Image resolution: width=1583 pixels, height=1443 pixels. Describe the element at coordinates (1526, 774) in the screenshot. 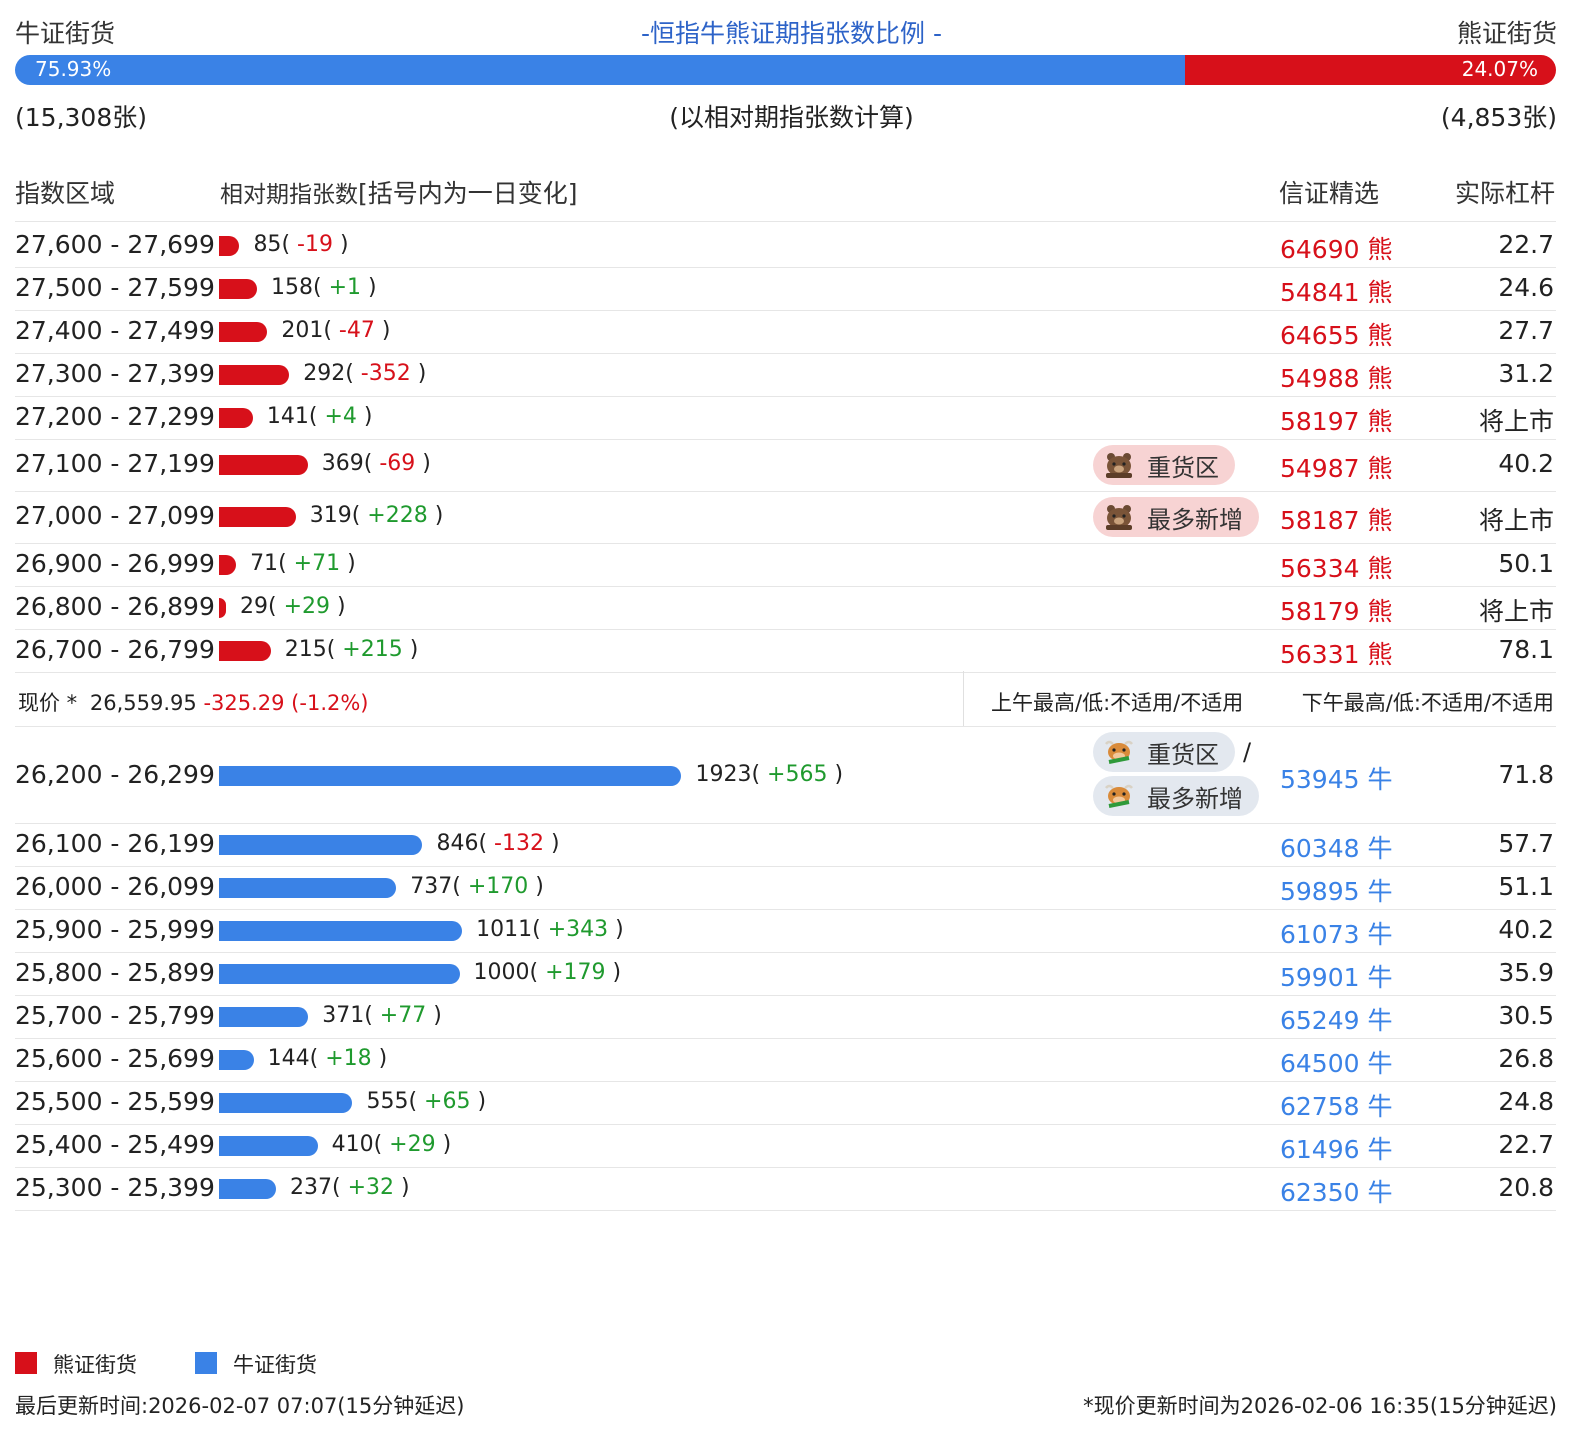

I see `effective-leverage: 71.8` at that location.